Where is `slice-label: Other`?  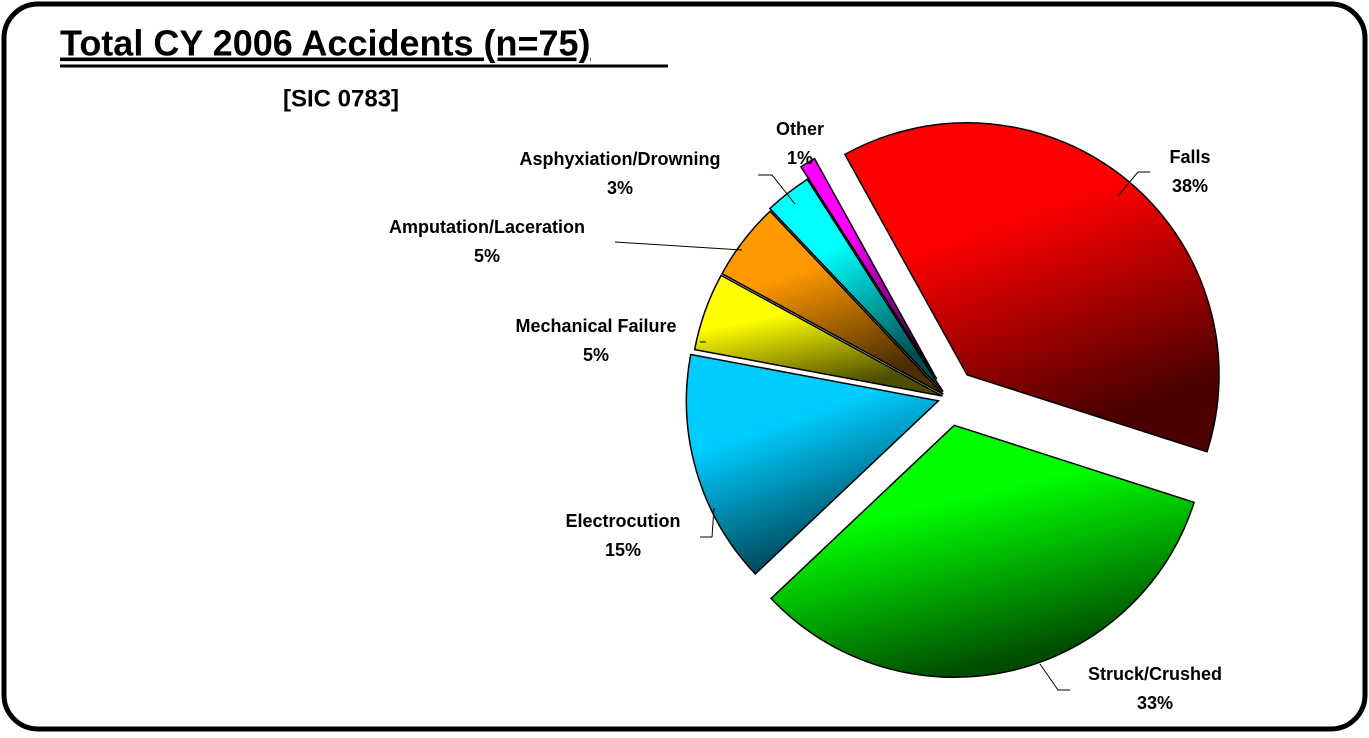 slice-label: Other is located at coordinates (800, 129).